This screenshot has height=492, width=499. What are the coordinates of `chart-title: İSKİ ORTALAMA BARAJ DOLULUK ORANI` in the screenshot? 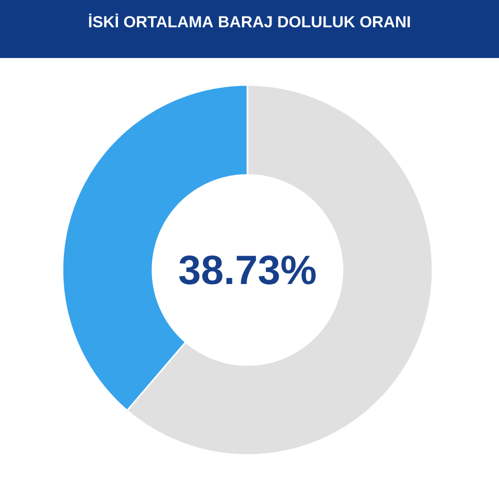 It's located at (249, 21).